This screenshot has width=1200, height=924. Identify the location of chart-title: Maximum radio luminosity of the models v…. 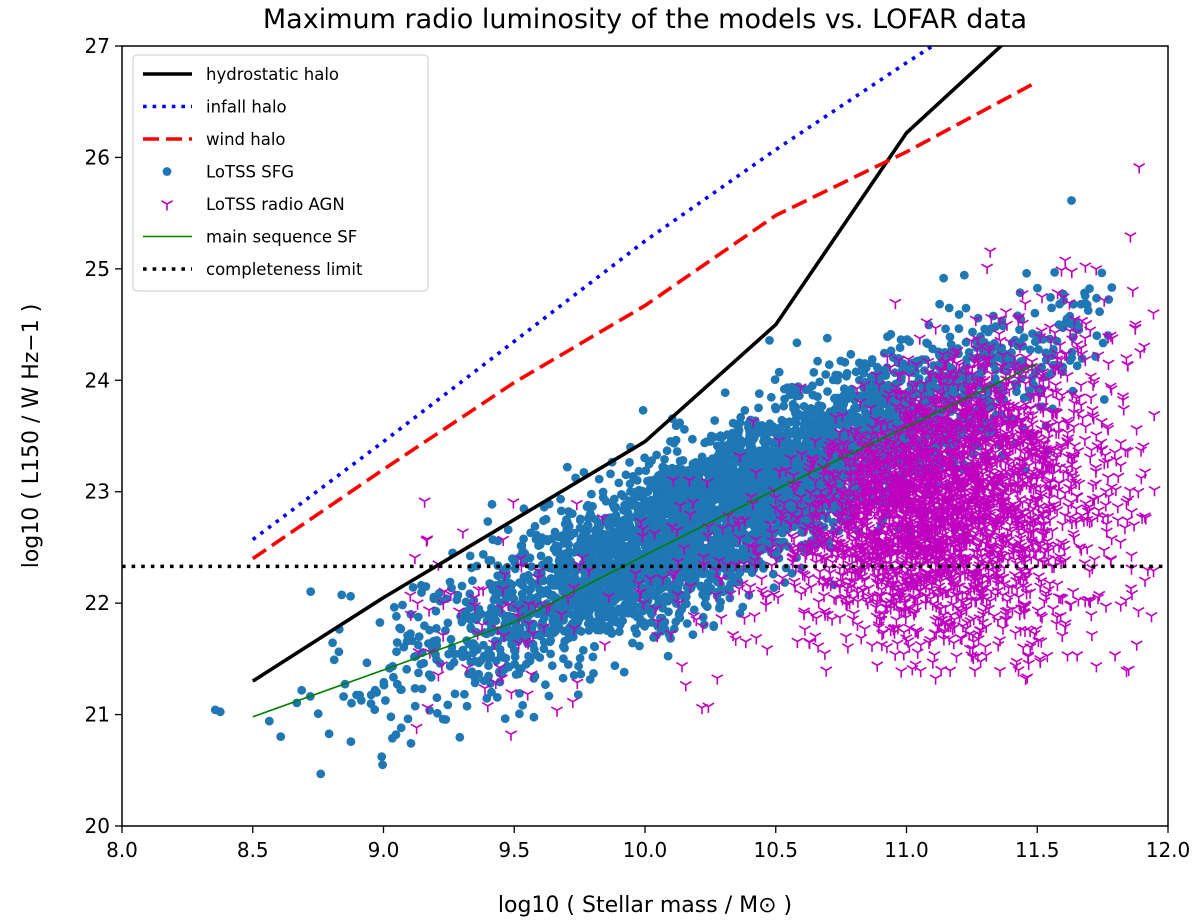
(645, 19).